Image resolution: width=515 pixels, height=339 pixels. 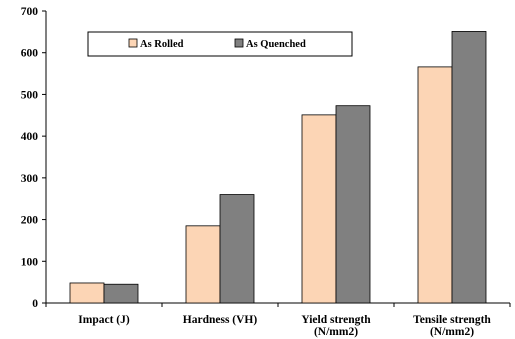 I want to click on x-category-label: Impact (J), so click(x=104, y=320).